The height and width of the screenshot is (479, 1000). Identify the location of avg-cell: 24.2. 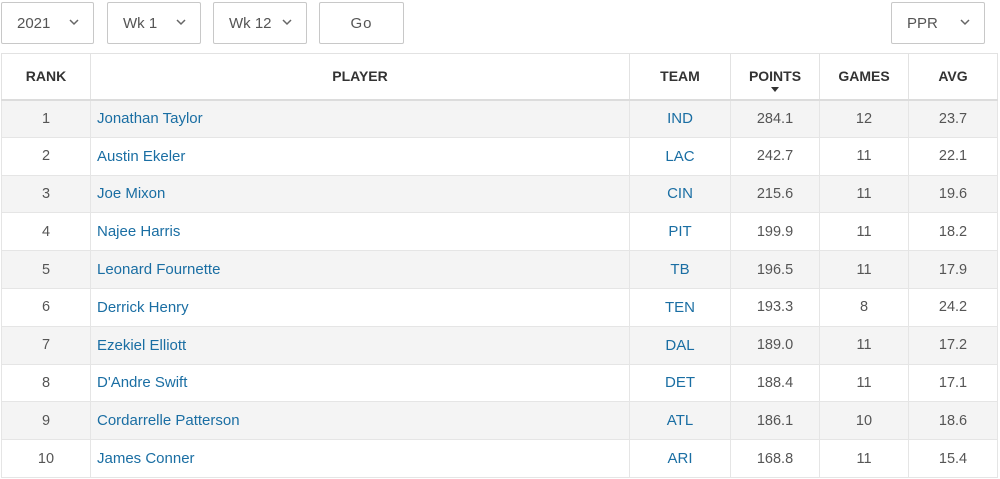
(953, 307).